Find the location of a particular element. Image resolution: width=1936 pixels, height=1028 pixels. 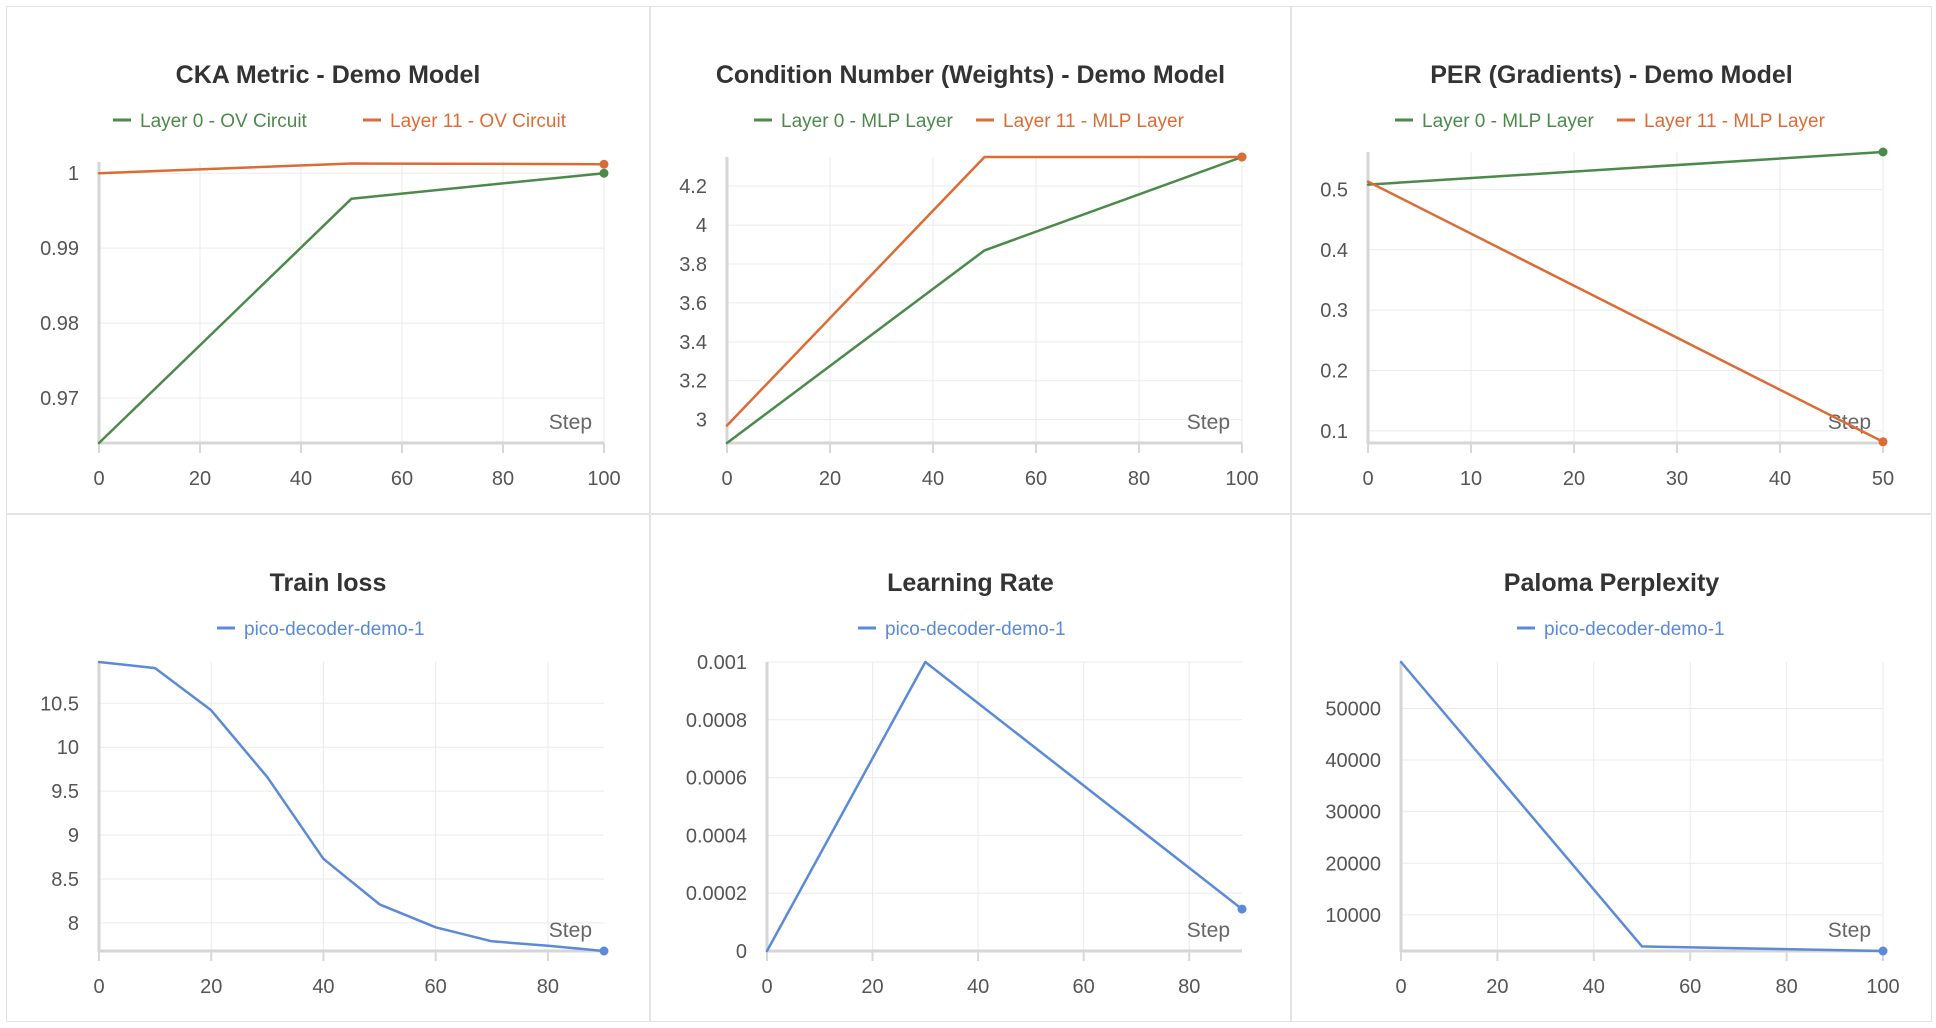

y-tick-label: 0.0008 is located at coordinates (716, 721).